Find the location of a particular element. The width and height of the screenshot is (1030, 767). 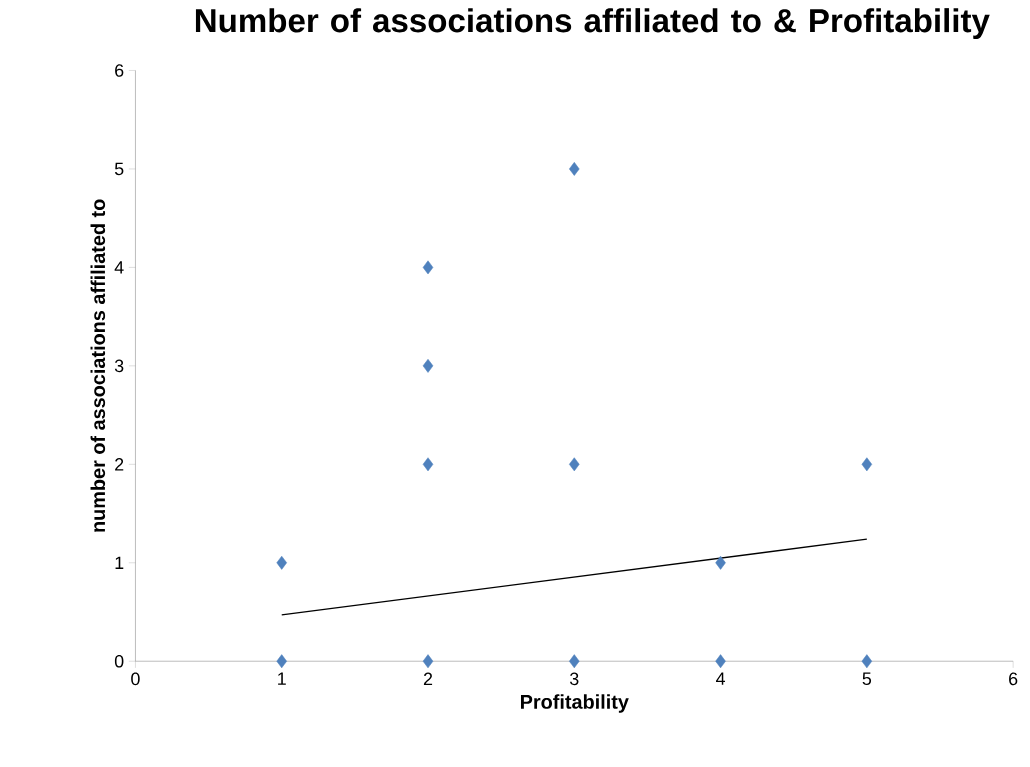

x-tick-label: 6 is located at coordinates (1013, 678).